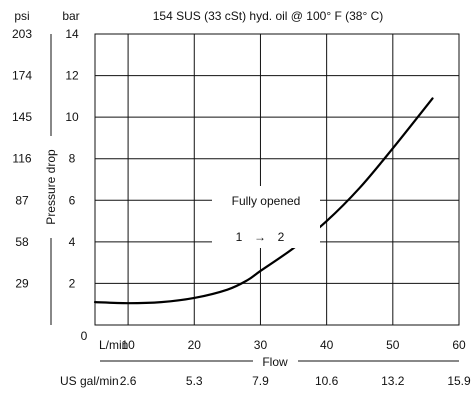 The image size is (474, 395). What do you see at coordinates (128, 381) in the screenshot?
I see `gpm-tick-label-0: 2.6` at bounding box center [128, 381].